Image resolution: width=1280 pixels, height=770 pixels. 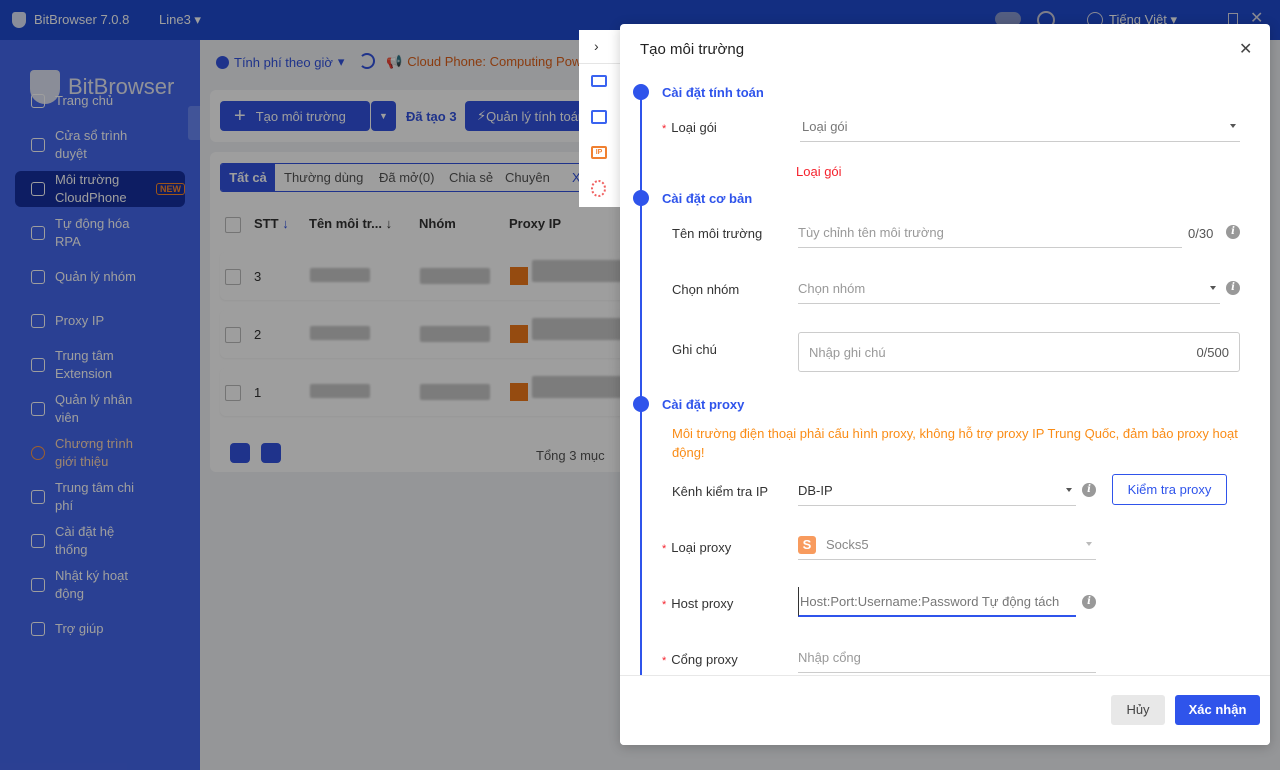 I want to click on theme-toggle, so click(x=1008, y=19).